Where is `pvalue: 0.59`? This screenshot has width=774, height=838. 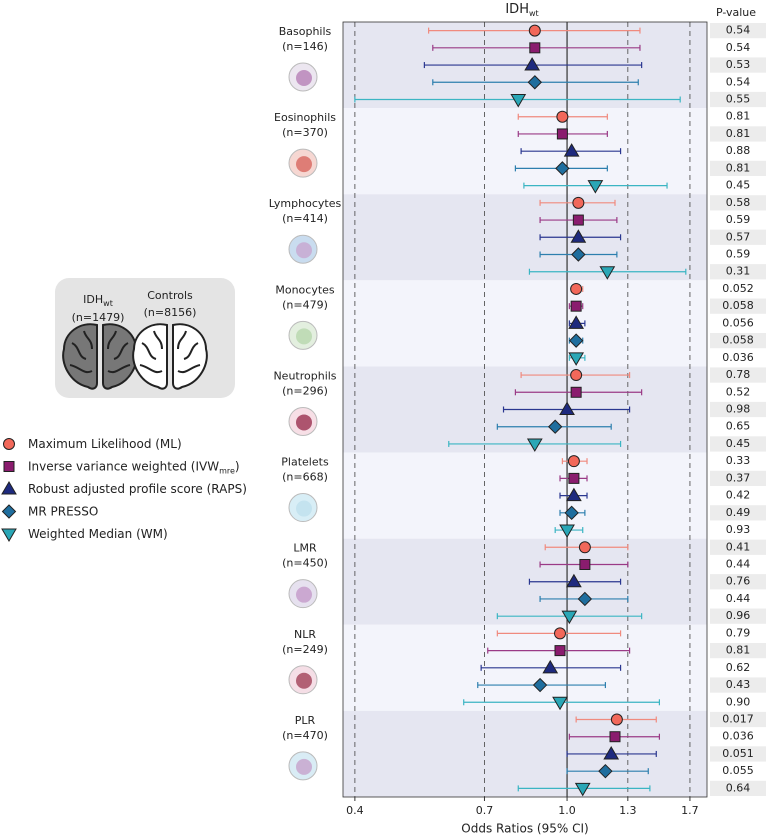 pvalue: 0.59 is located at coordinates (738, 219).